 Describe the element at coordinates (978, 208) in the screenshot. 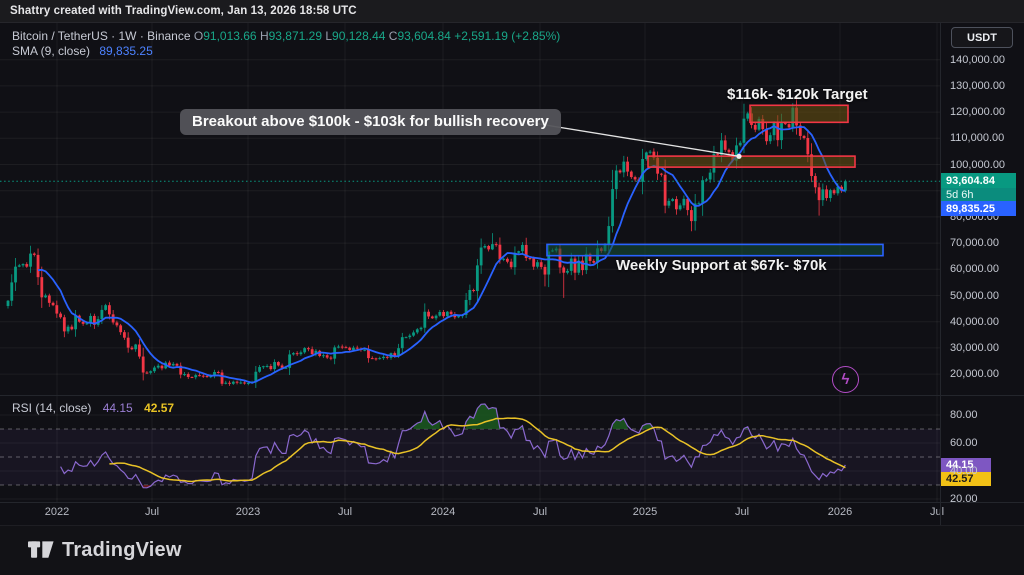

I see `sma-price-badge: 89,835.25` at that location.